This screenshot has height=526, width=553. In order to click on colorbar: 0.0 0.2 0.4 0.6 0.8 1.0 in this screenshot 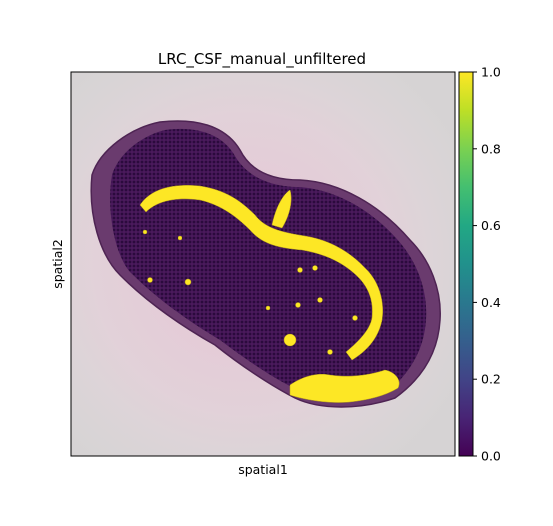, I will do `click(479, 264)`.